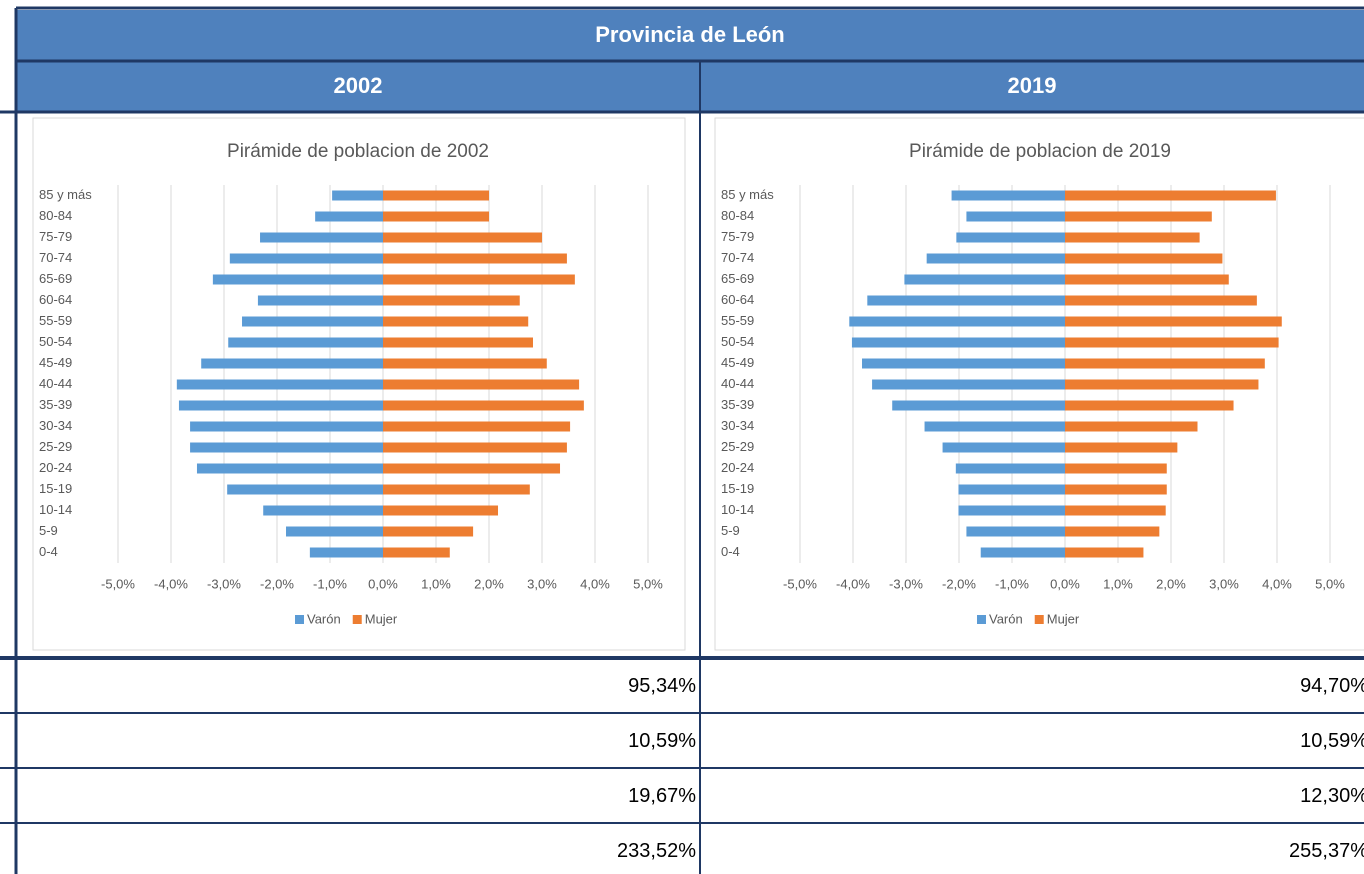 The height and width of the screenshot is (874, 1364). What do you see at coordinates (737, 425) in the screenshot?
I see `y-tick-label: 30-34` at bounding box center [737, 425].